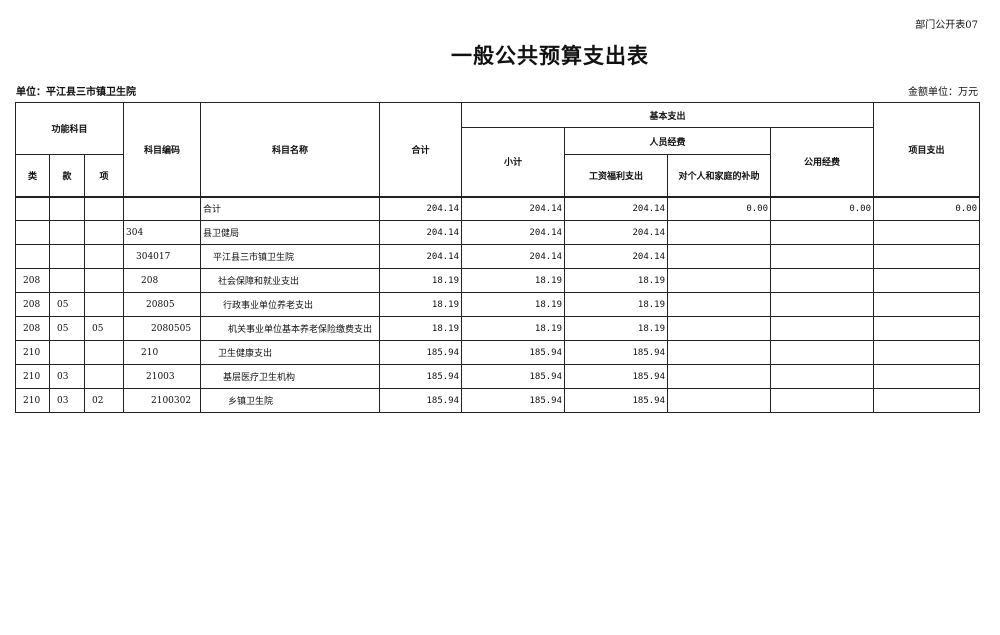 The image size is (1000, 635). What do you see at coordinates (290, 376) in the screenshot?
I see `cell-name: 基层医疗卫生机构` at bounding box center [290, 376].